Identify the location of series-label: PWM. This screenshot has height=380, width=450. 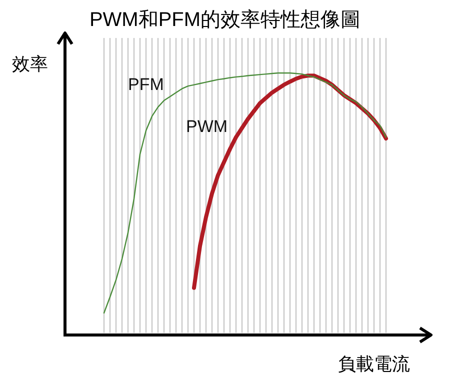
(207, 126).